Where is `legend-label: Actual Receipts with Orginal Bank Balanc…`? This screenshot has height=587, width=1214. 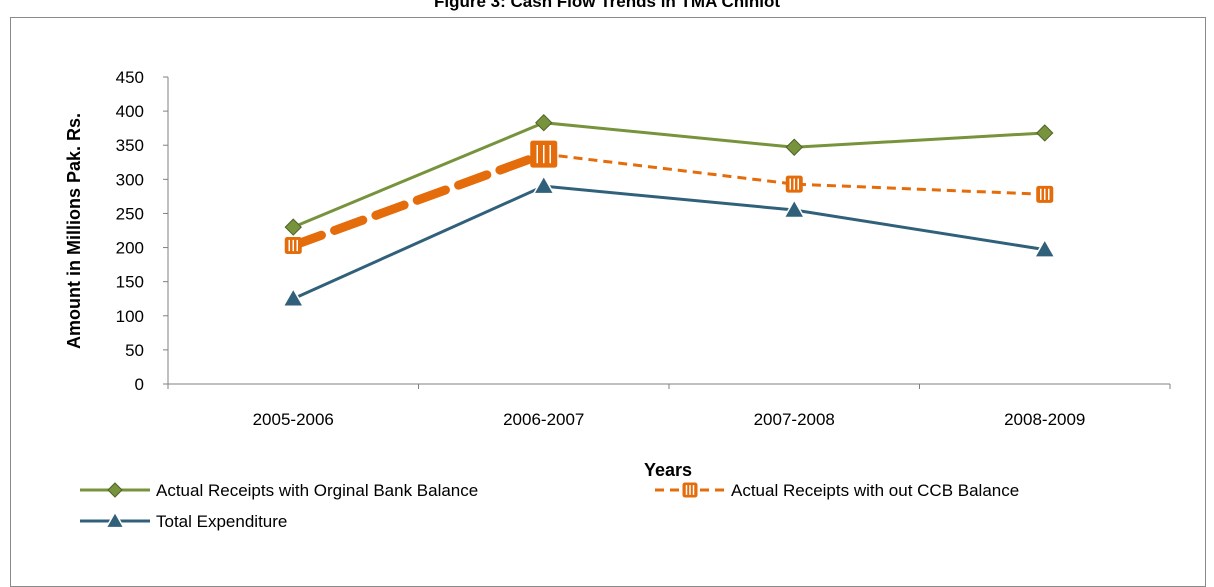
legend-label: Actual Receipts with Orginal Bank Balanc… is located at coordinates (317, 490).